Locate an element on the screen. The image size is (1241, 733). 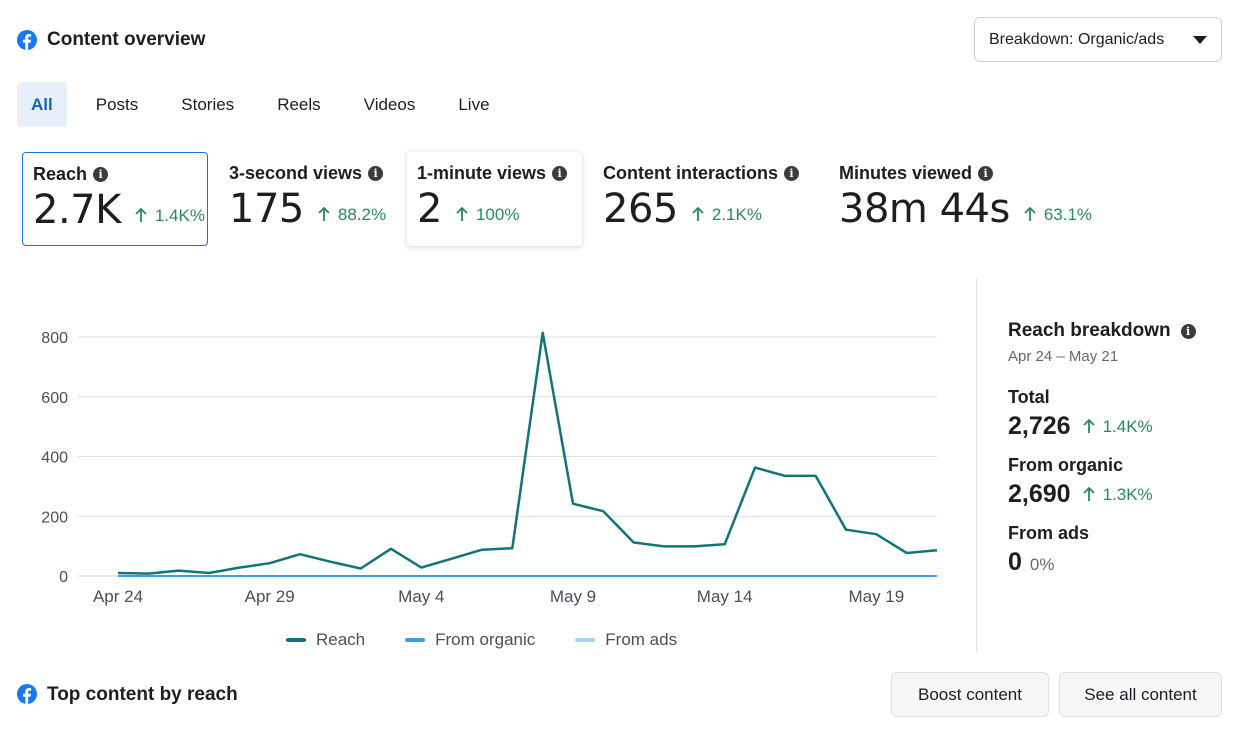
metric-label: Content interactions is located at coordinates (691, 173).